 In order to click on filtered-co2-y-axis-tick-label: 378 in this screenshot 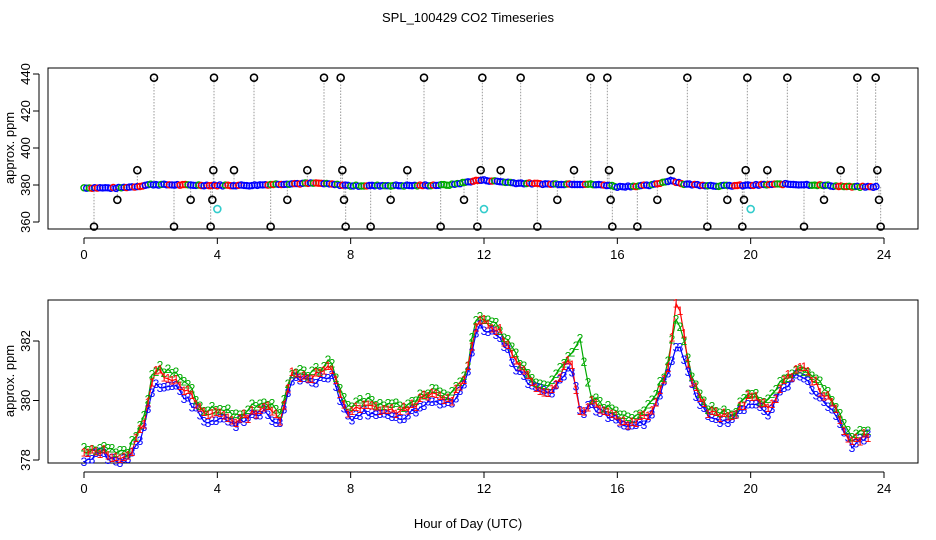, I will do `click(25, 460)`.